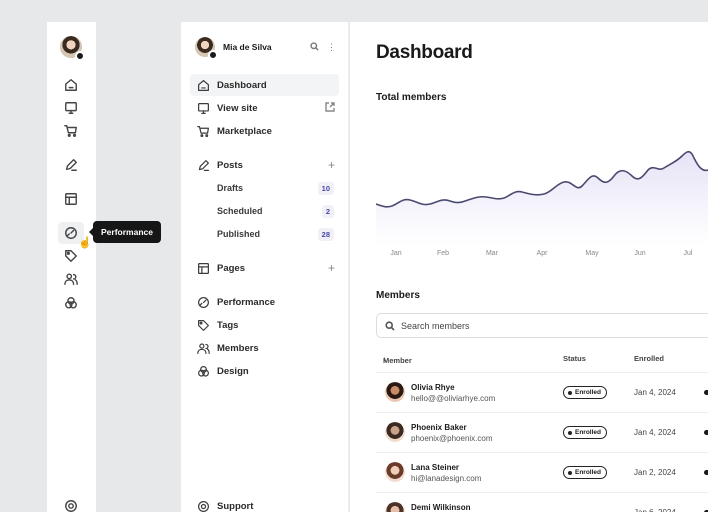 The height and width of the screenshot is (512, 708). Describe the element at coordinates (439, 427) in the screenshot. I see `member-name: Phoenix Baker` at that location.